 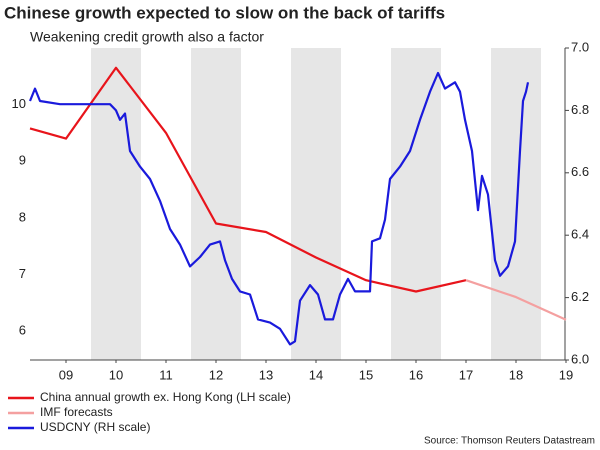 What do you see at coordinates (19, 103) in the screenshot?
I see `y-tick-label: 10` at bounding box center [19, 103].